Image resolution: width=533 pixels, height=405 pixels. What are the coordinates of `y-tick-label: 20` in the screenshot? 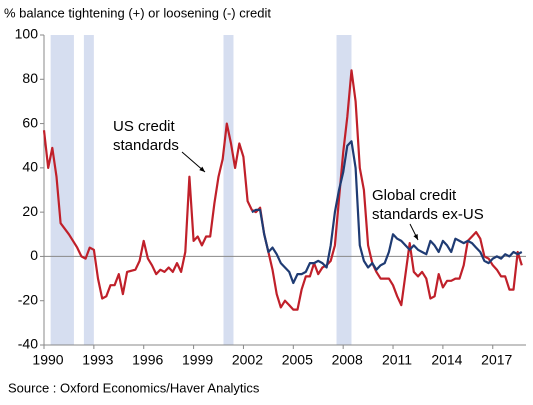 It's located at (30, 211).